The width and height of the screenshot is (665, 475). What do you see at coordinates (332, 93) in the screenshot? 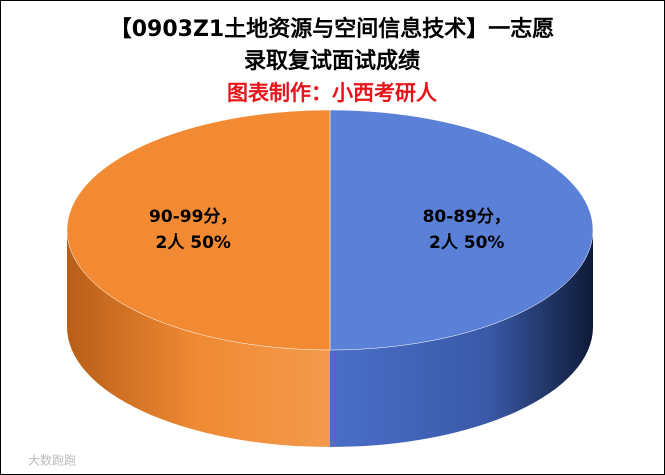
I see `chart-subtitle: 图表制作：小西考研人` at bounding box center [332, 93].